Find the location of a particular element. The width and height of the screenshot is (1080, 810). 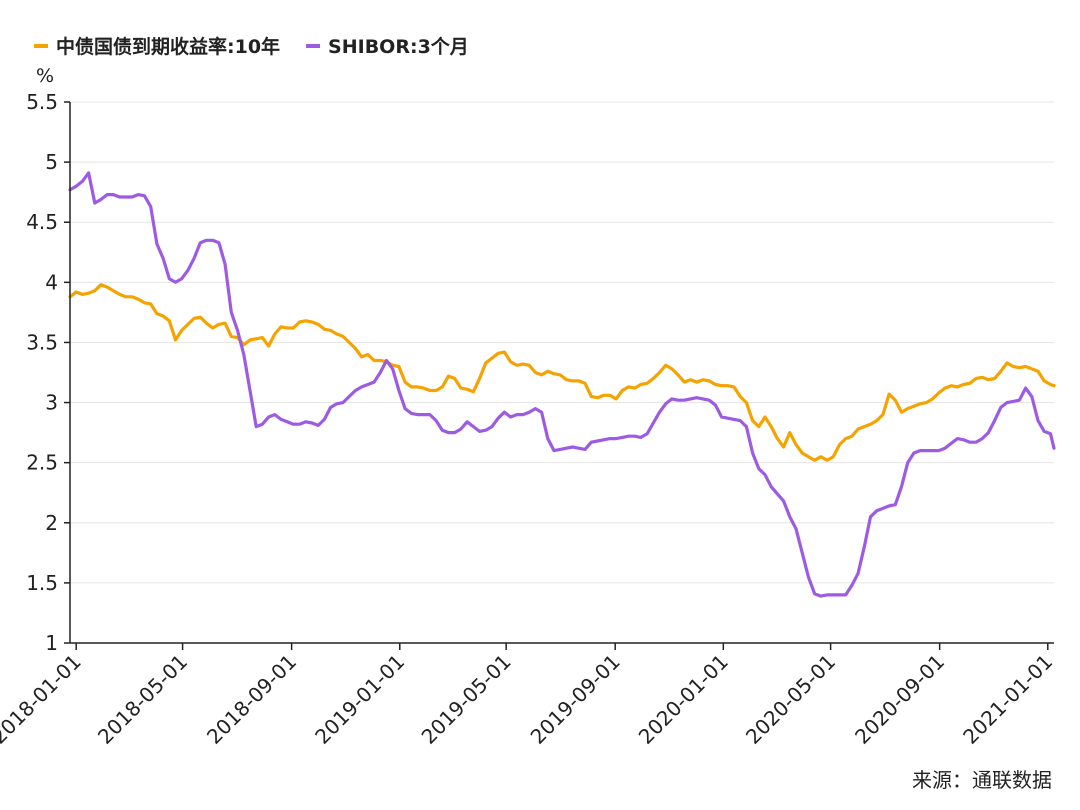

legend-label-1: 中债国债到期收益率:10年 is located at coordinates (168, 46).